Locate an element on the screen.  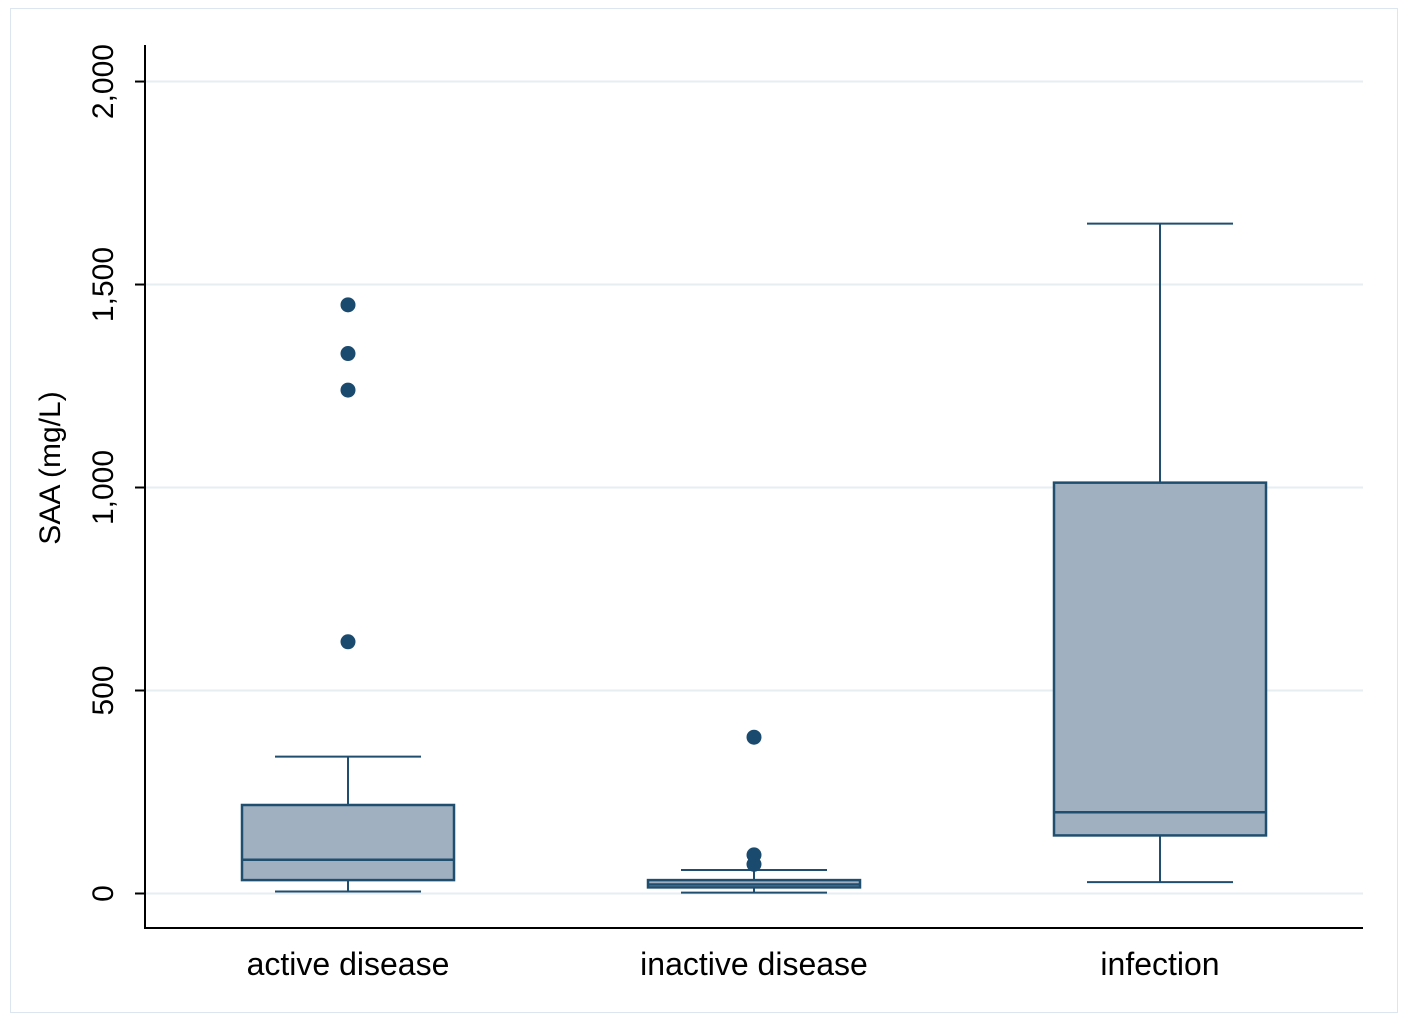
y-tick-label: 500 is located at coordinates (103, 690).